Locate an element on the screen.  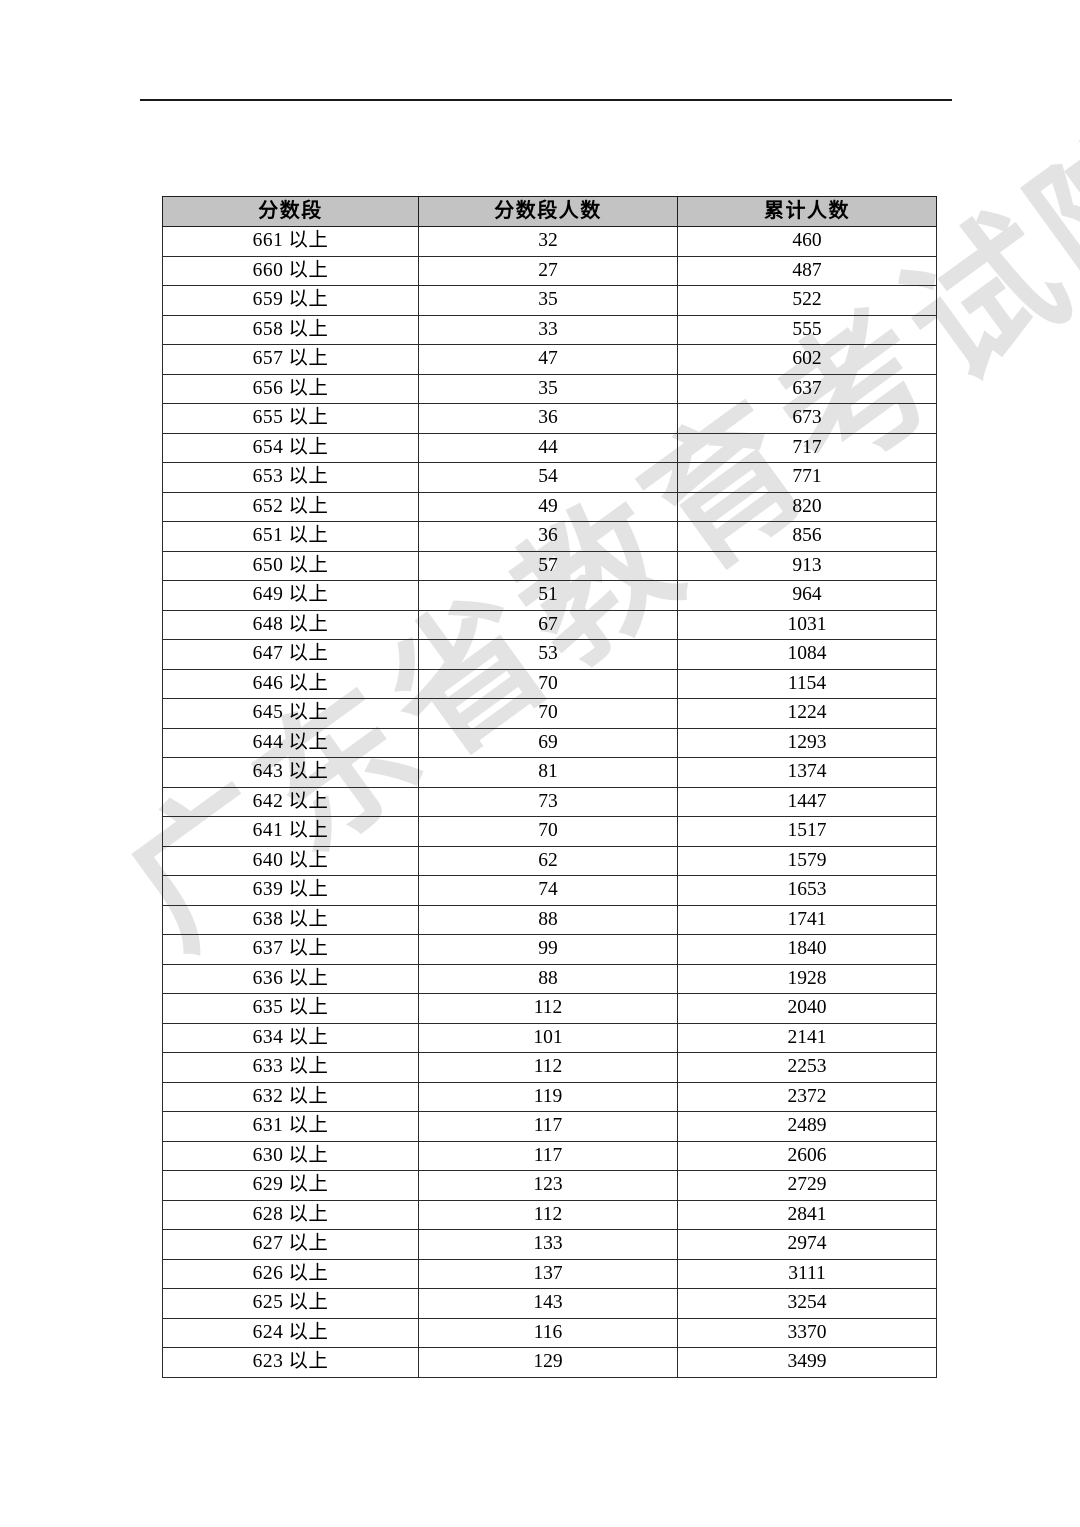
score-band-value: 652 is located at coordinates (268, 506).